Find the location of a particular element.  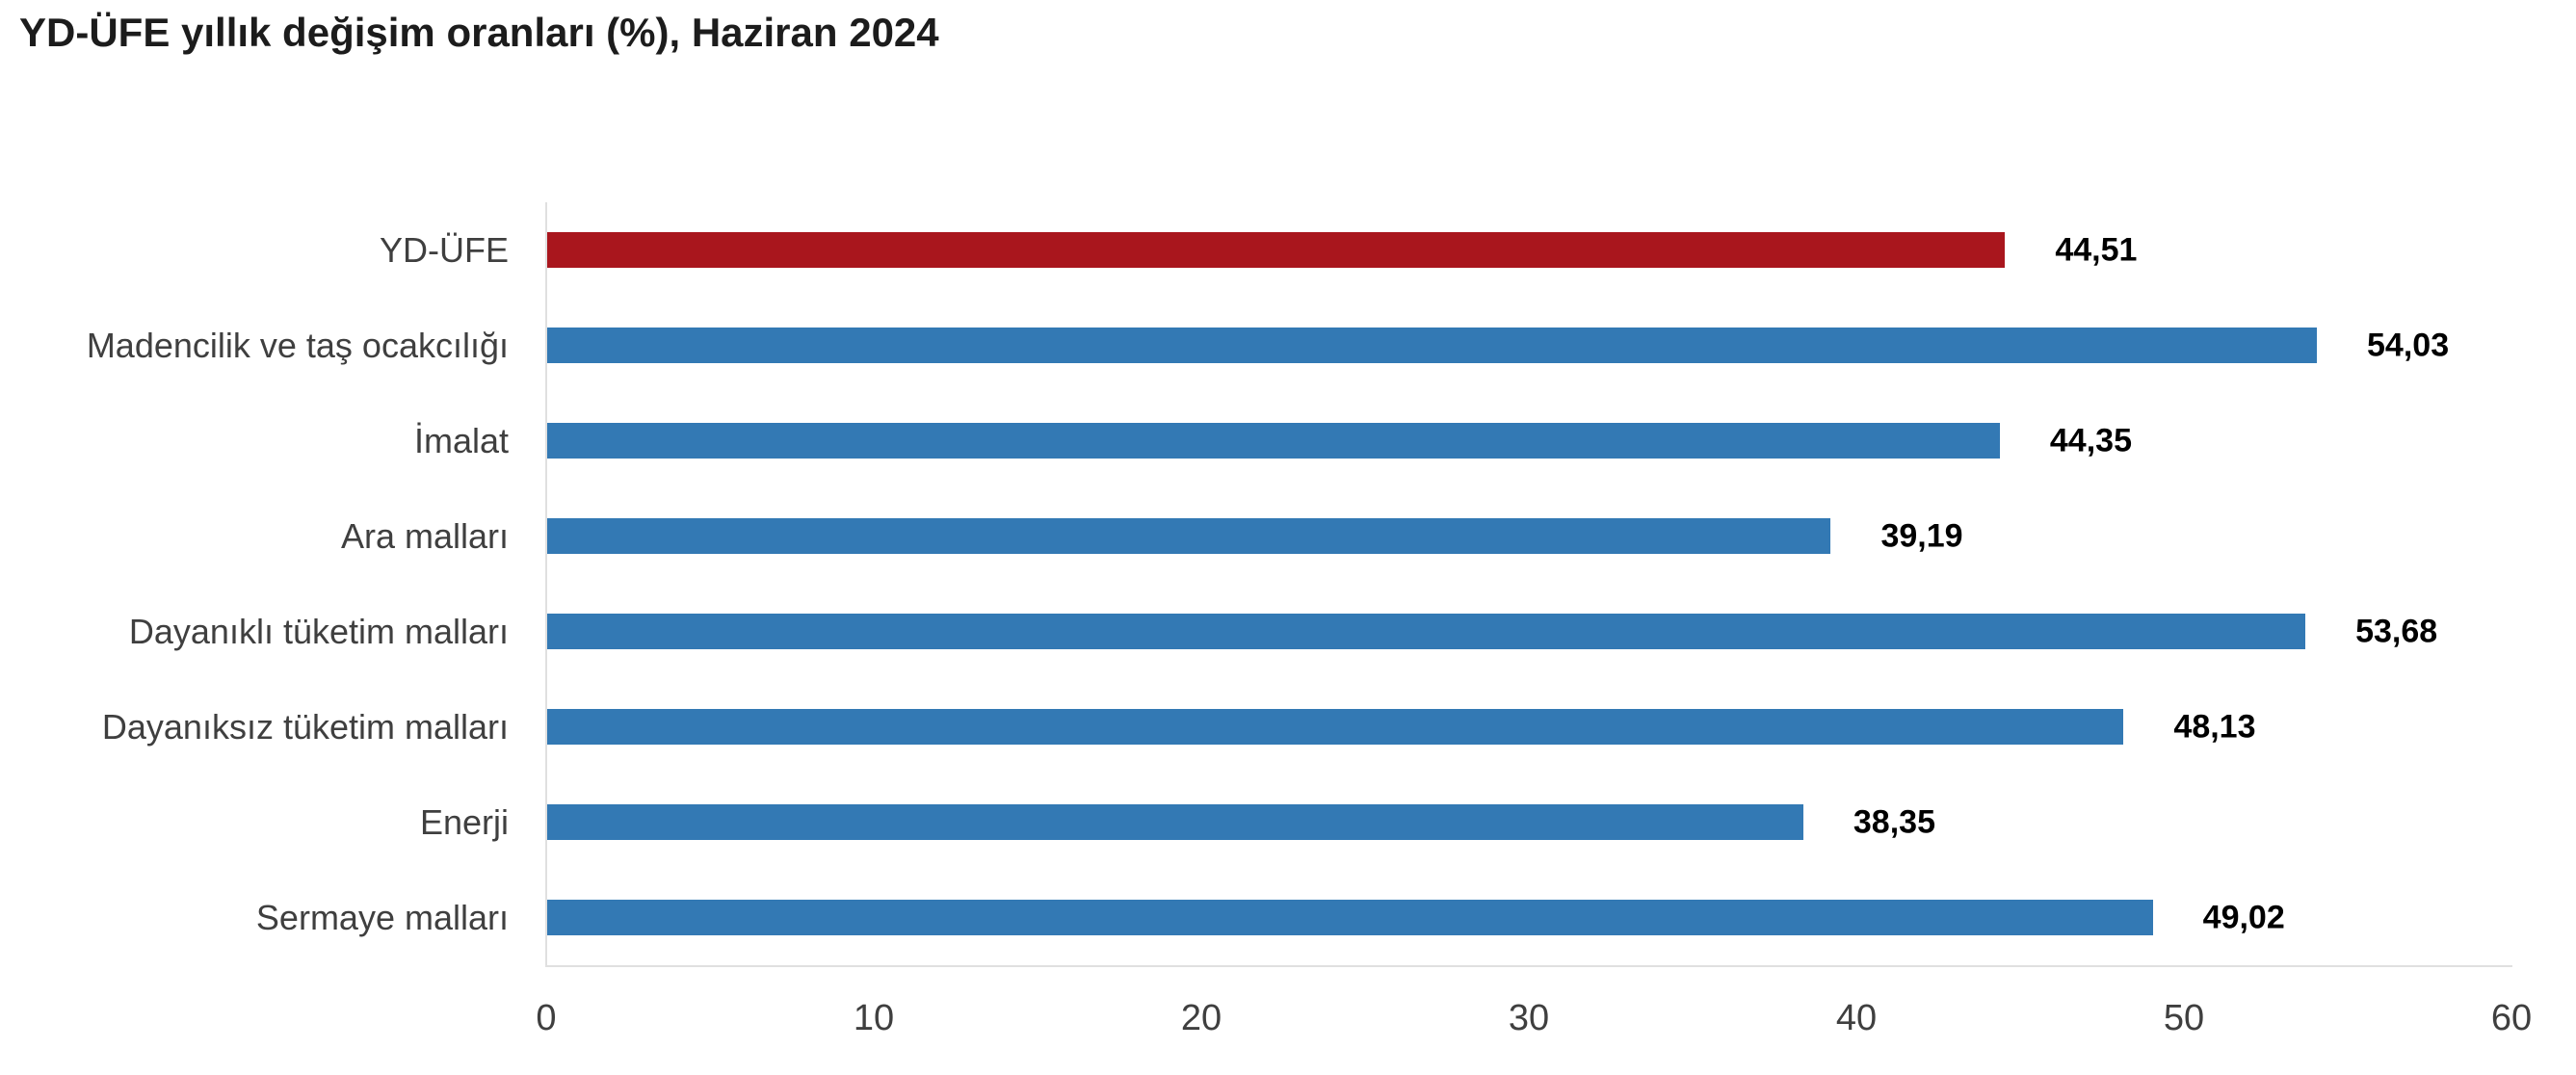

category-label: Madencilik ve taş ocakcılığı is located at coordinates (297, 345).